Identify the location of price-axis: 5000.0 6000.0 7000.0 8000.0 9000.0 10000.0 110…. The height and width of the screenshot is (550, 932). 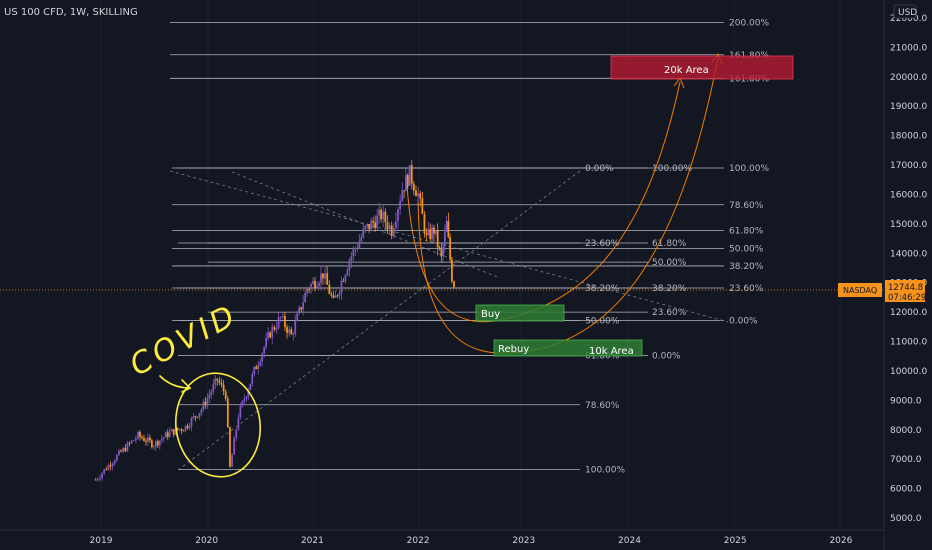
(908, 269).